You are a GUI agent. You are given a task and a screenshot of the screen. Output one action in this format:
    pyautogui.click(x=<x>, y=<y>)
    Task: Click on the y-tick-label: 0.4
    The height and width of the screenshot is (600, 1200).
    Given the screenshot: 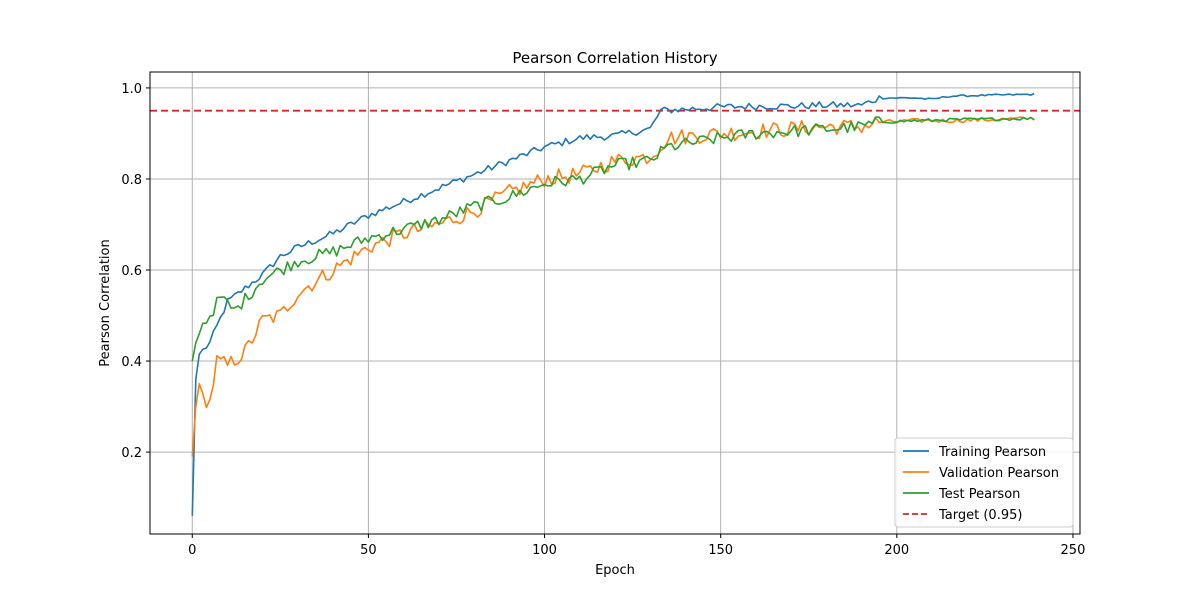 What is the action you would take?
    pyautogui.click(x=131, y=362)
    